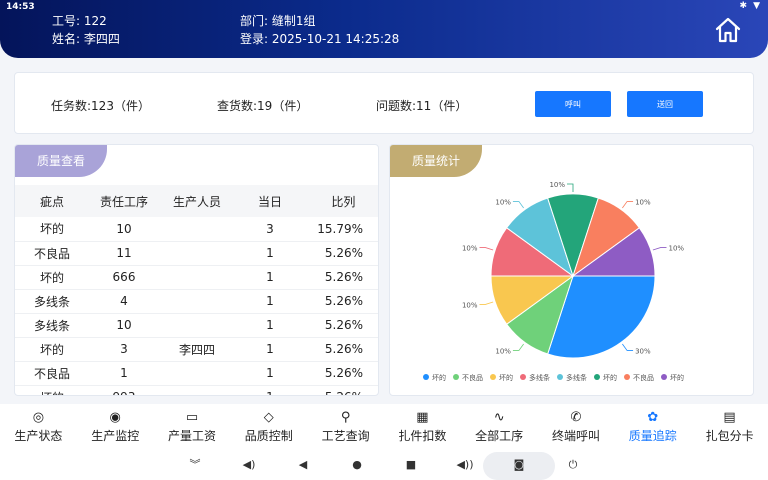  Describe the element at coordinates (191, 436) in the screenshot. I see `nav-label: 产量工资` at that location.